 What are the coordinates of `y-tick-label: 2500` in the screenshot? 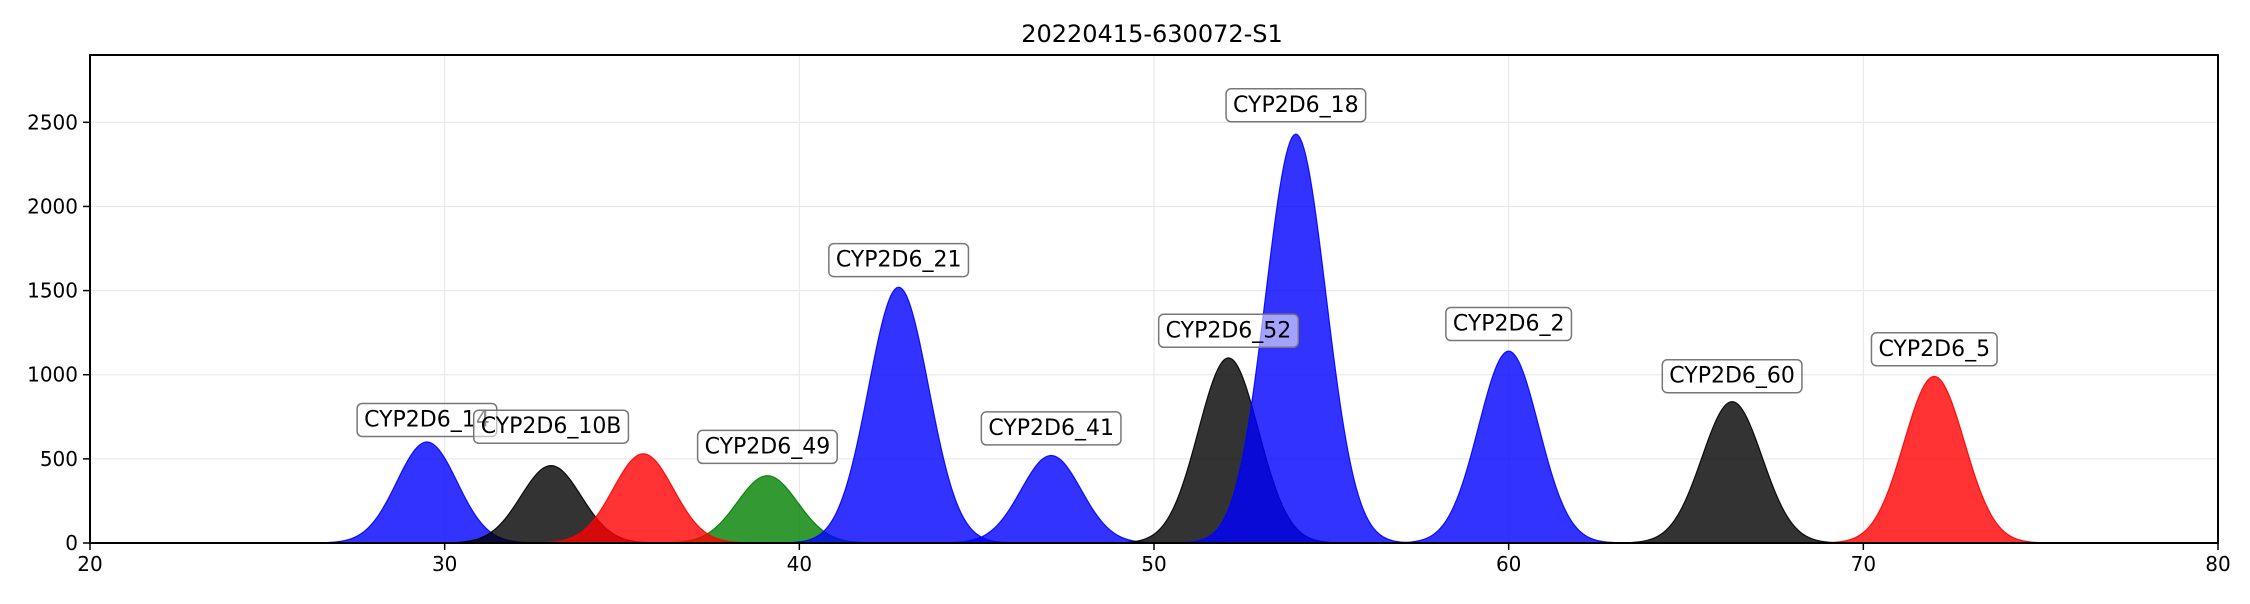 It's located at (52, 122).